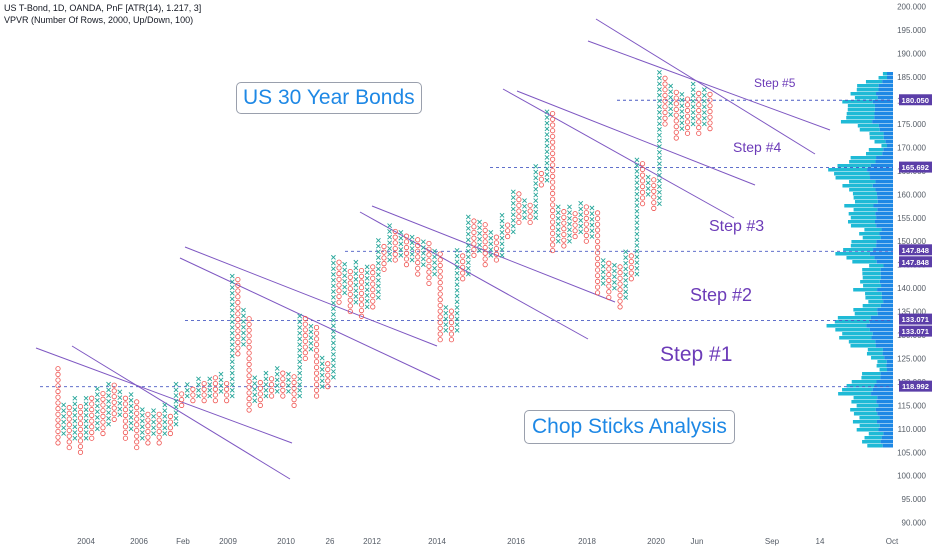 The width and height of the screenshot is (932, 550). What do you see at coordinates (183, 541) in the screenshot?
I see `time-tick-label: Feb` at bounding box center [183, 541].